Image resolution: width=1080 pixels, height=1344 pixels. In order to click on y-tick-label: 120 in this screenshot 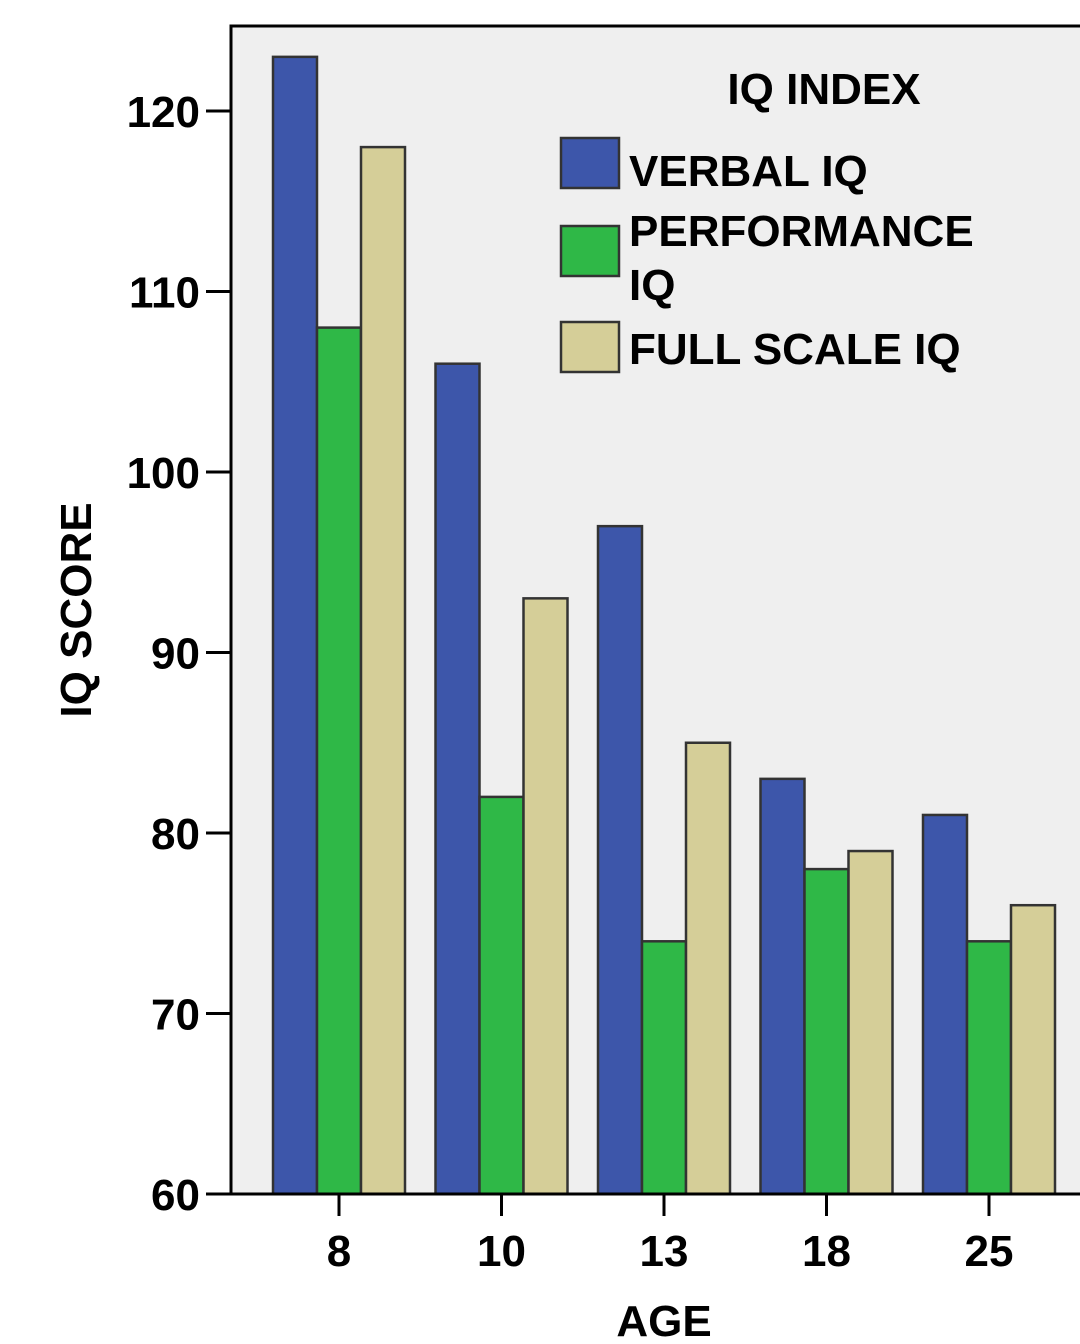, I will do `click(163, 112)`.